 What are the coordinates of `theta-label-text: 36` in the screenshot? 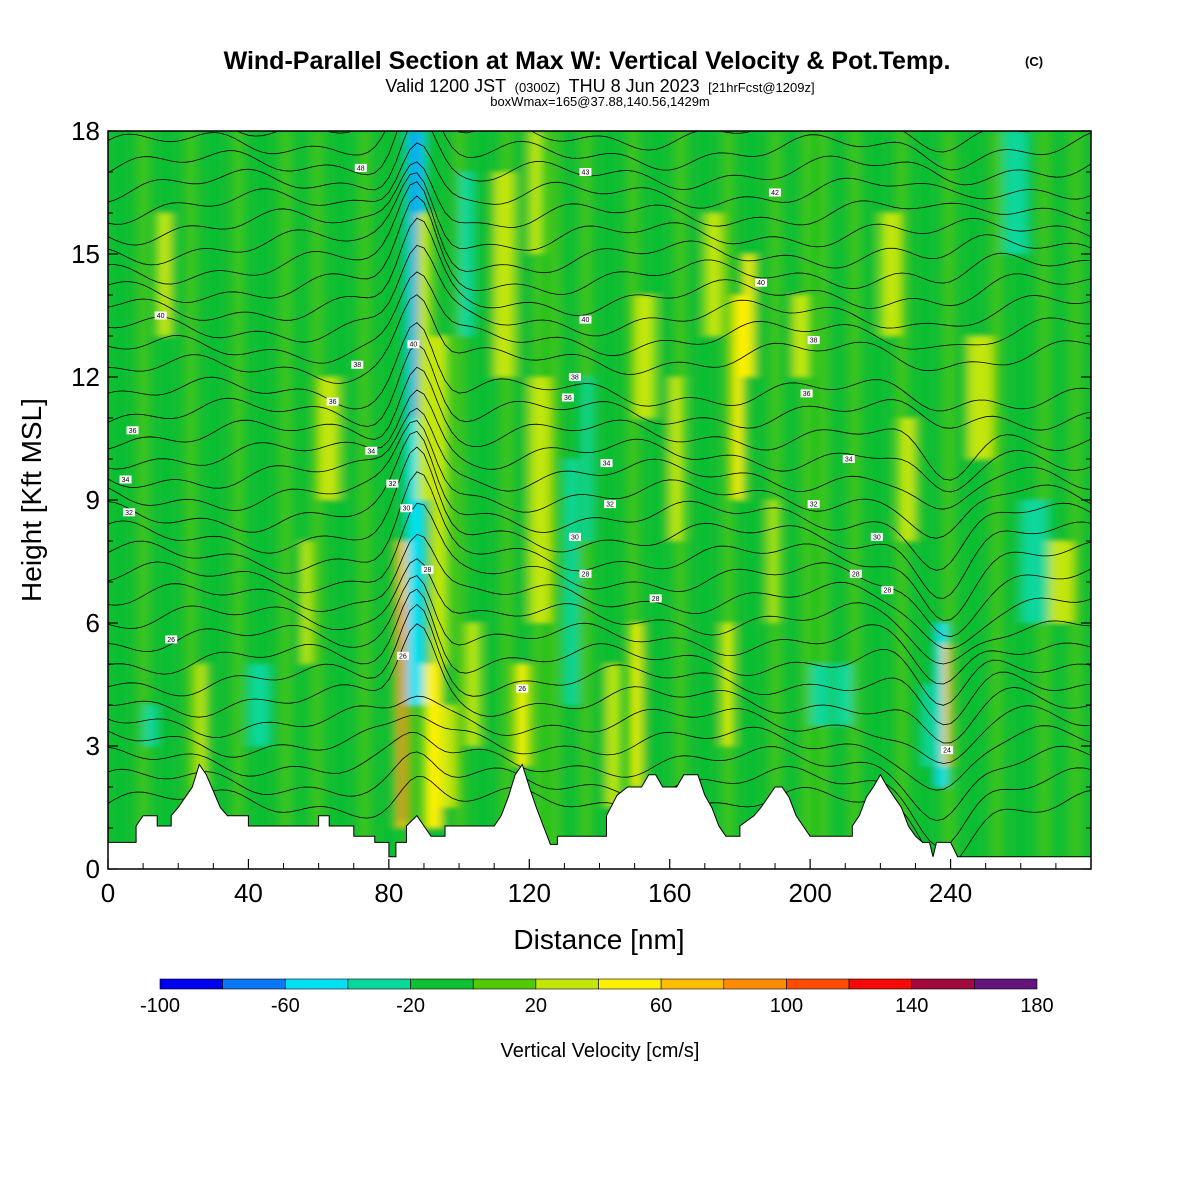 It's located at (333, 402).